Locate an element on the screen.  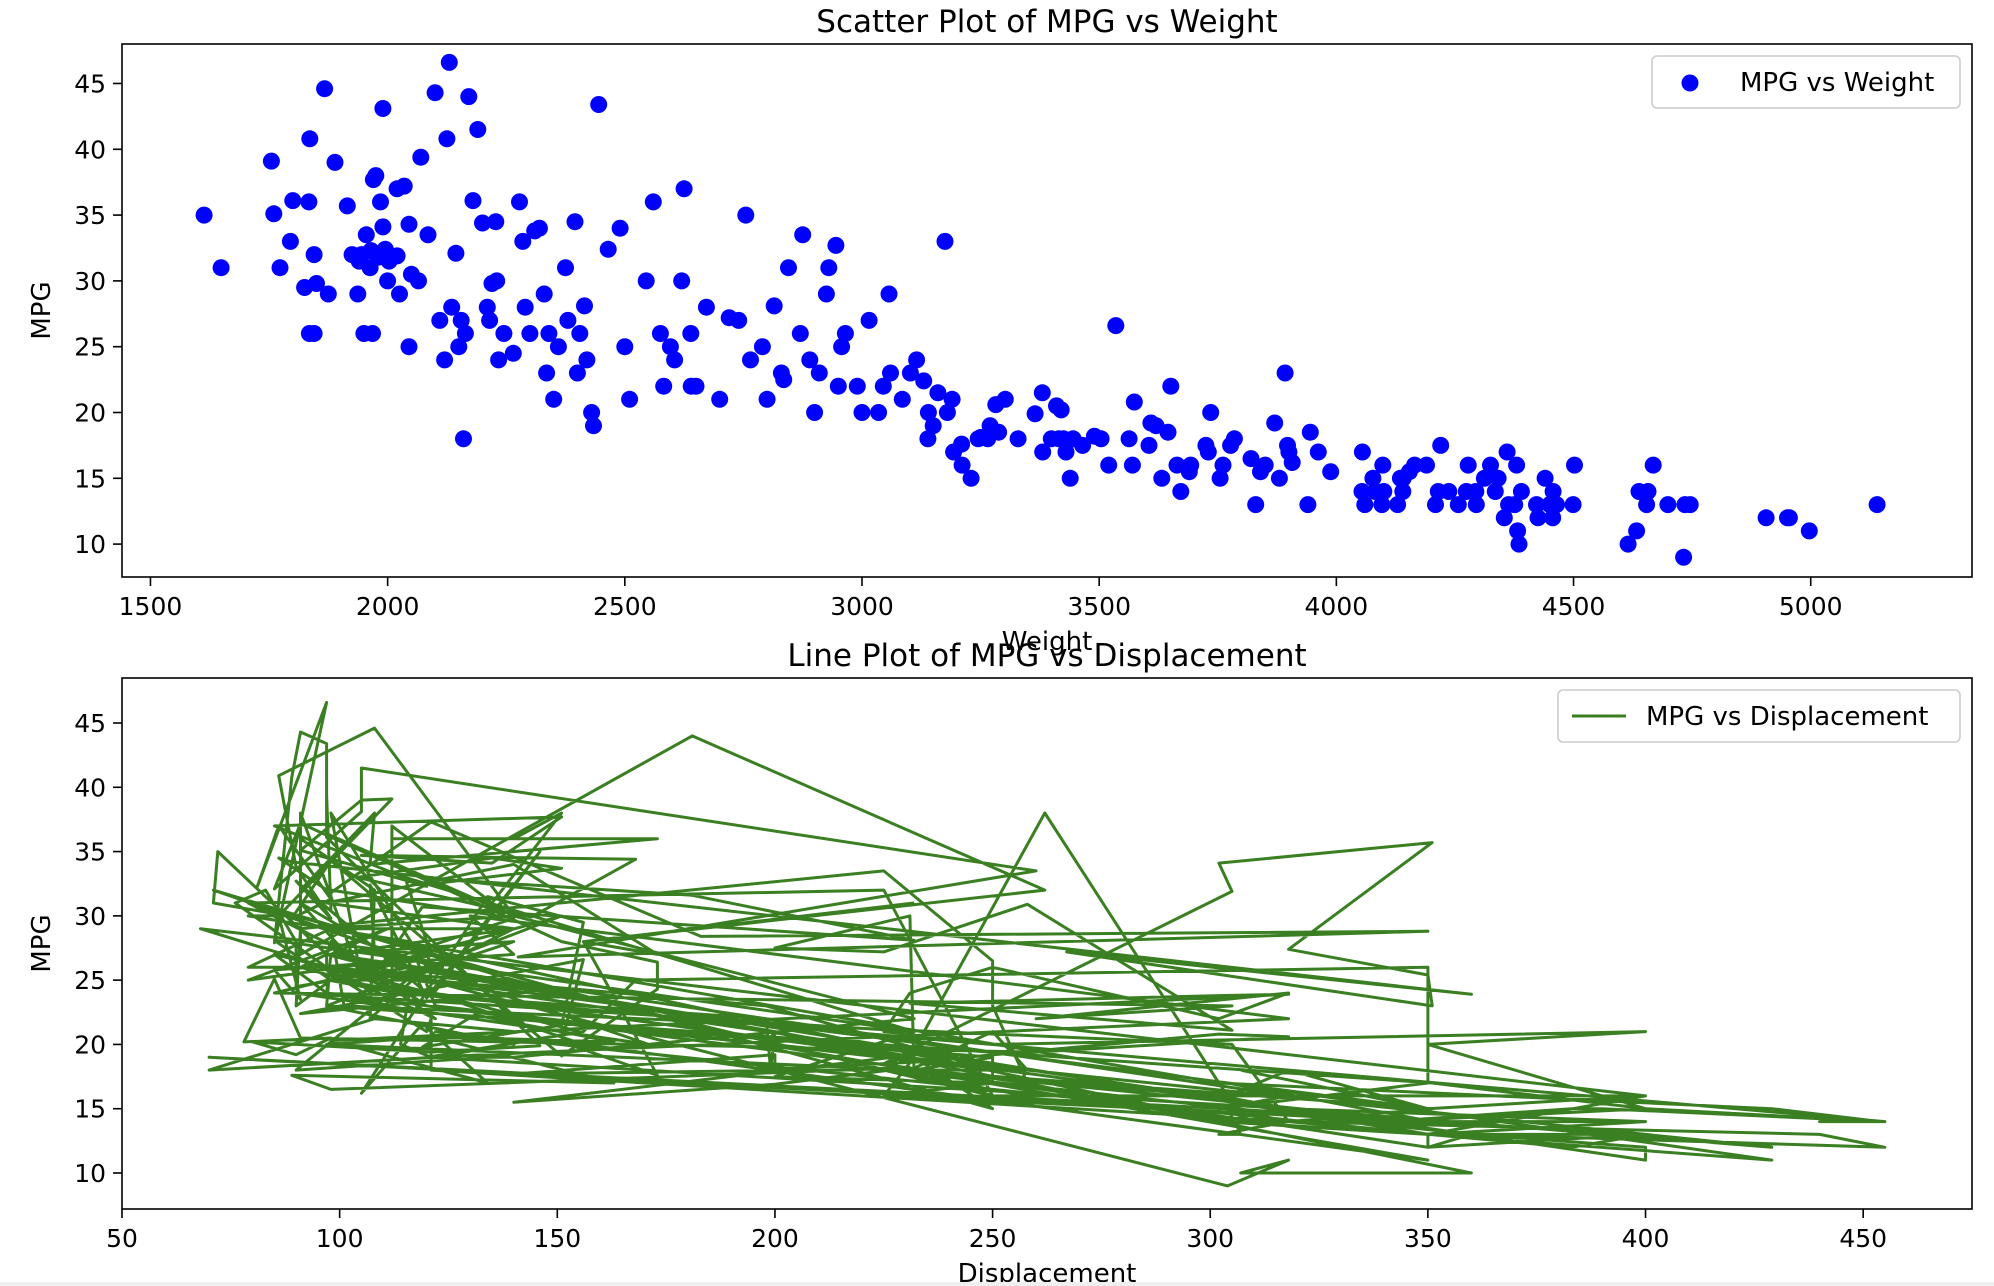
x-tick-label: 50 is located at coordinates (122, 1238).